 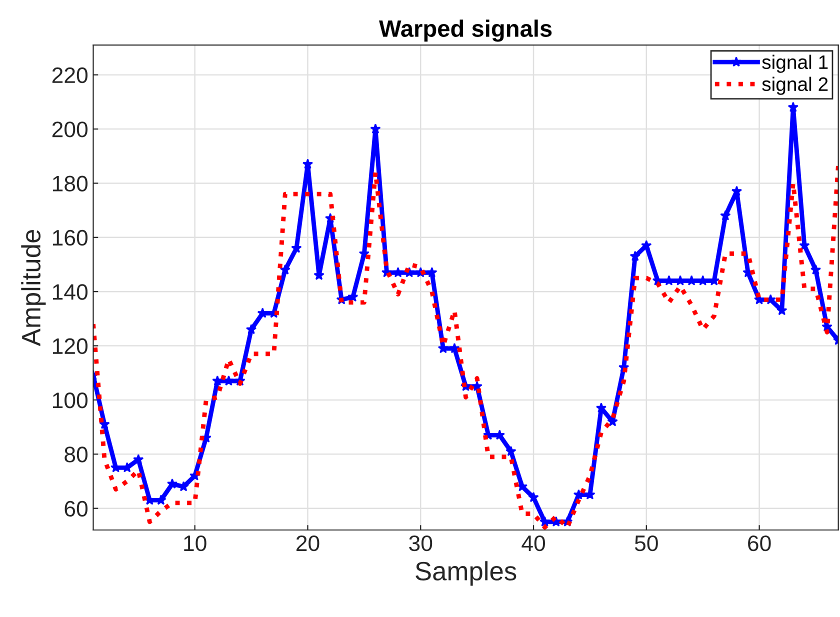 What do you see at coordinates (308, 543) in the screenshot?
I see `x-tick-label: 20` at bounding box center [308, 543].